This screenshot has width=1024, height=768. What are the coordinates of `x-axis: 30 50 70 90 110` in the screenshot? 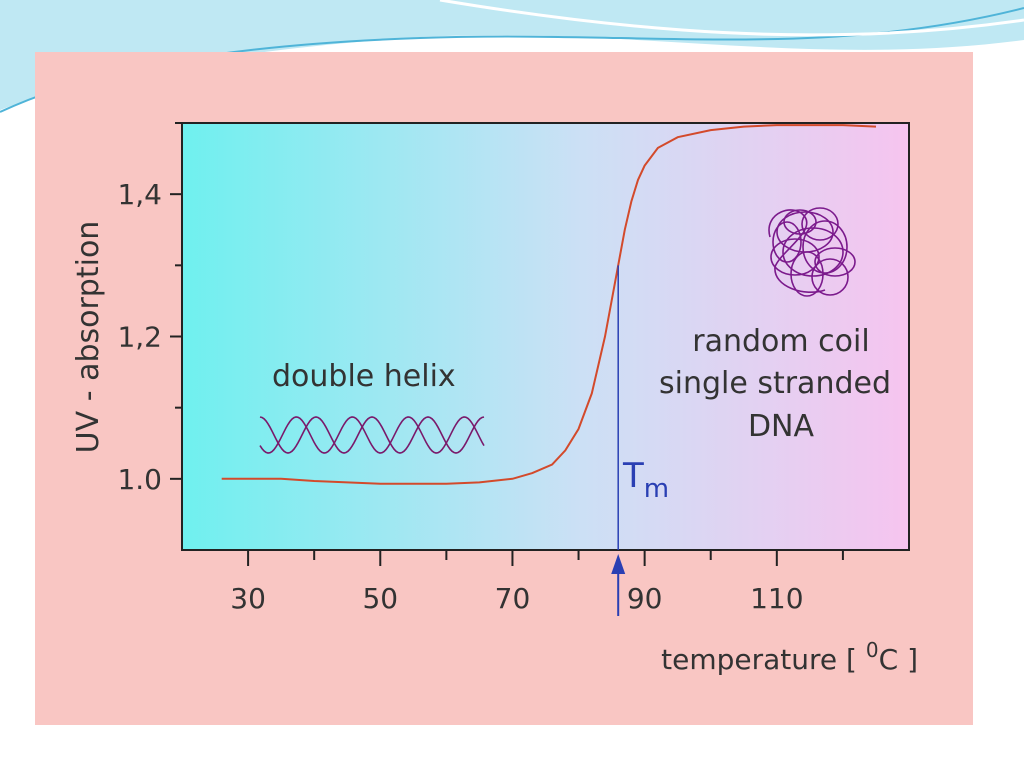 It's located at (537, 582).